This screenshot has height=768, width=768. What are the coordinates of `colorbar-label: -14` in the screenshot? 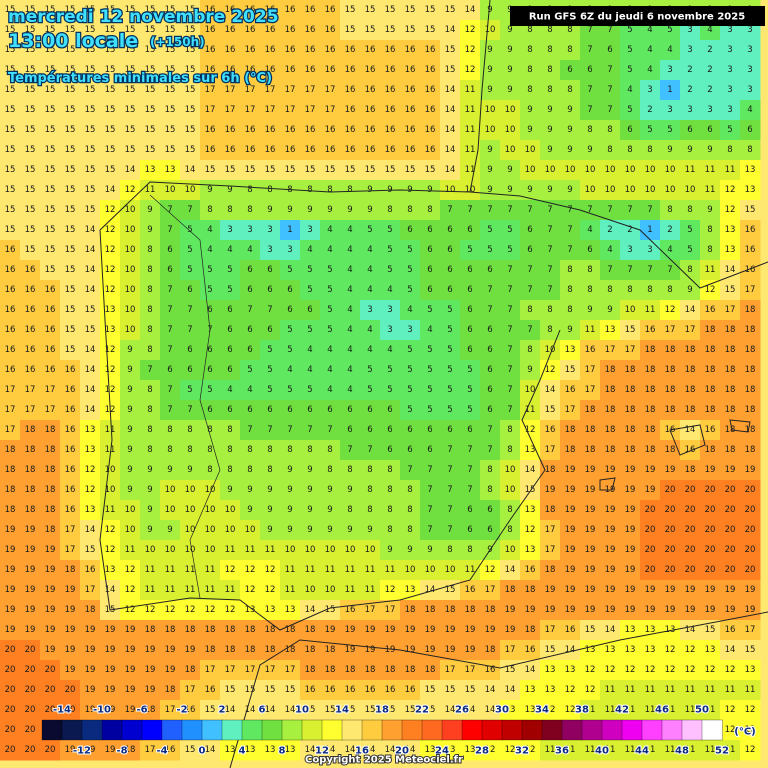 It's located at (62, 710).